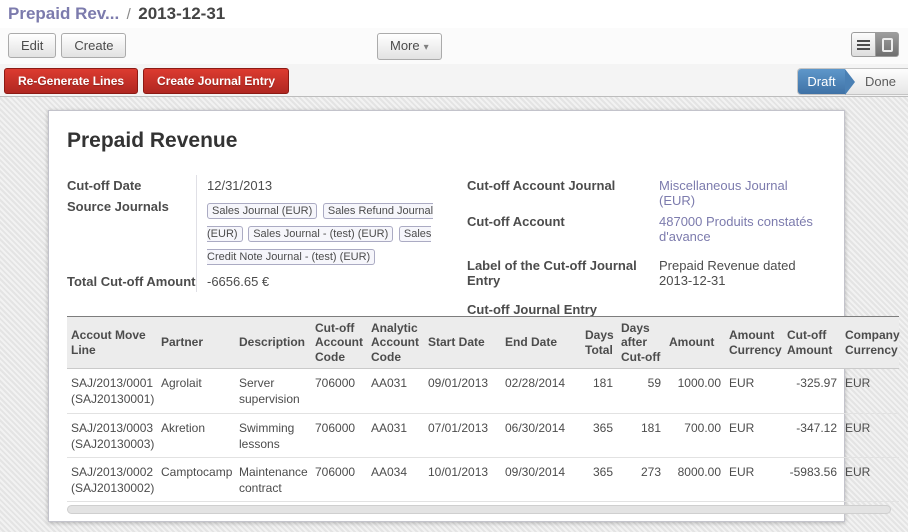  Describe the element at coordinates (695, 343) in the screenshot. I see `table-header-cell: Amount` at that location.